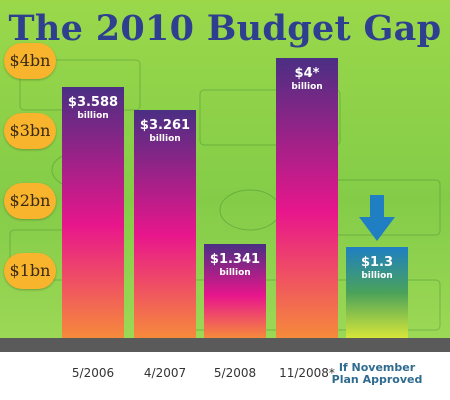 The image size is (450, 400). Describe the element at coordinates (377, 218) in the screenshot. I see `down-arrow-icon` at that location.